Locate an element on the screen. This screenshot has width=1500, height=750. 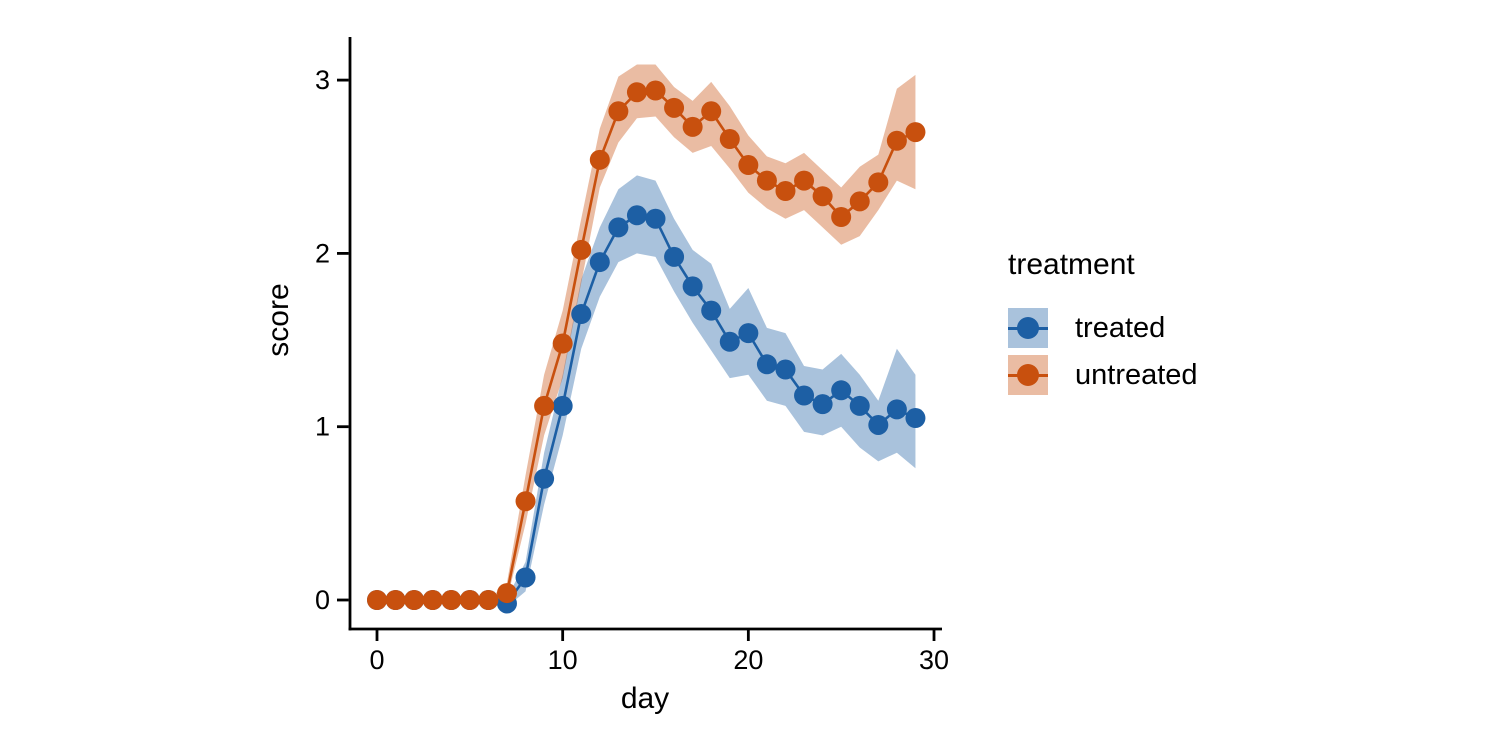
legend: treatment treated untreated is located at coordinates (1103, 325).